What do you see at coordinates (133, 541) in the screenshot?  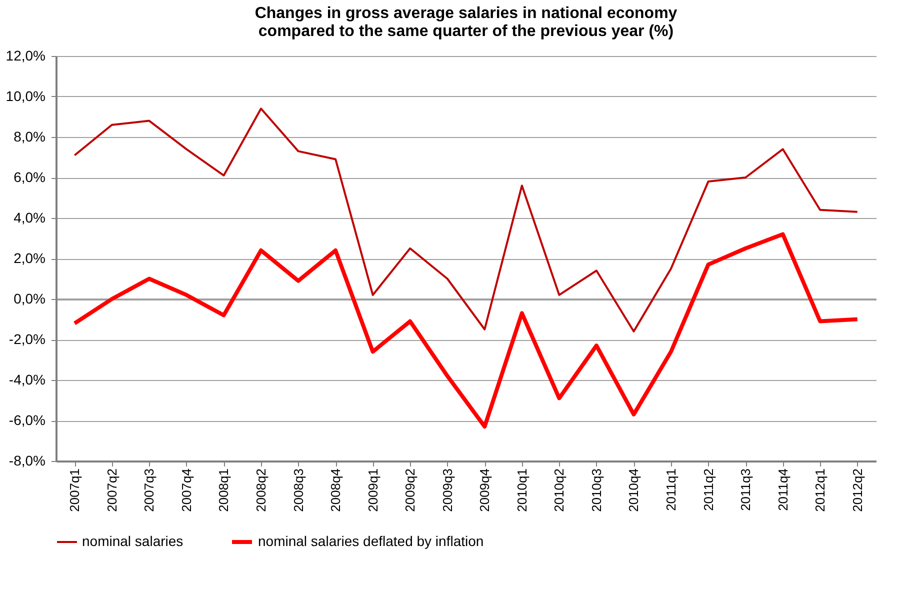 I see `legend-label: nominal salaries` at bounding box center [133, 541].